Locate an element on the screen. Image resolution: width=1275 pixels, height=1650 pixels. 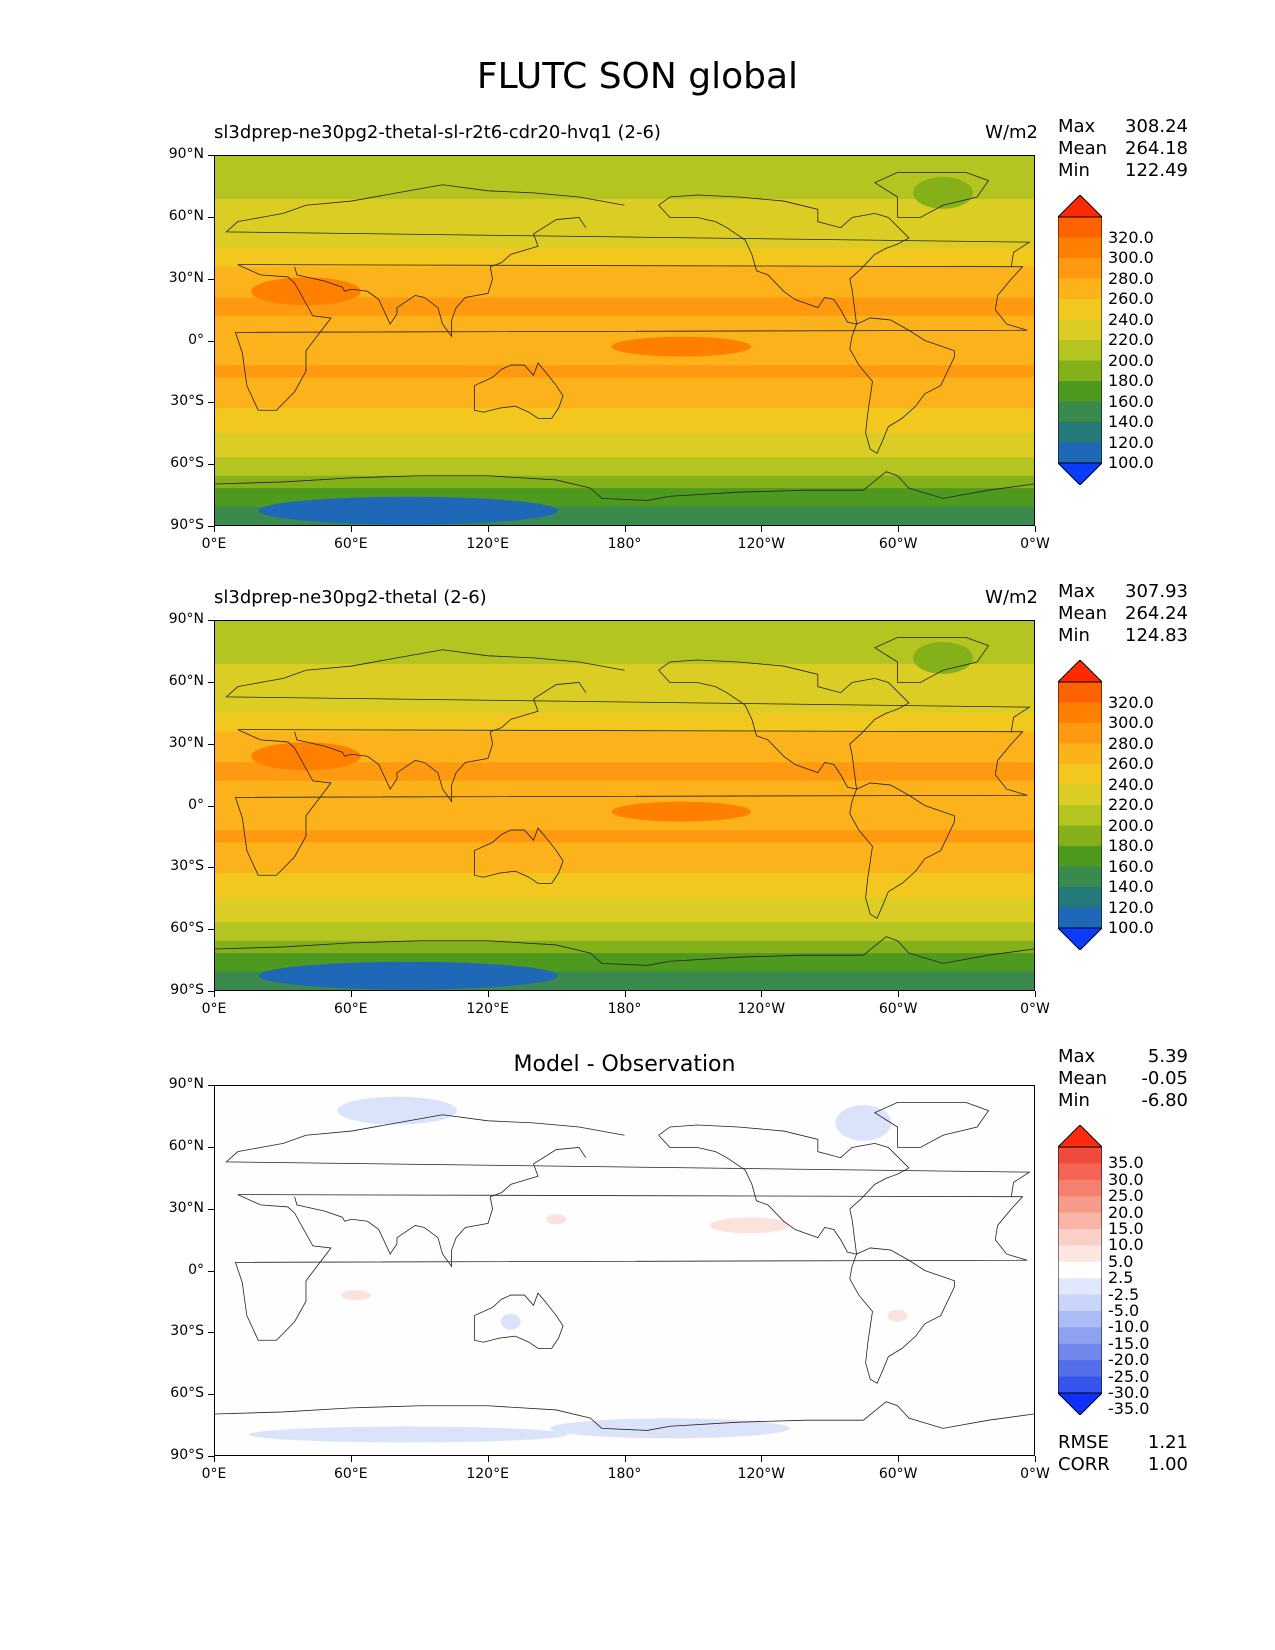
x-tick-label: 120°W is located at coordinates (761, 1009).